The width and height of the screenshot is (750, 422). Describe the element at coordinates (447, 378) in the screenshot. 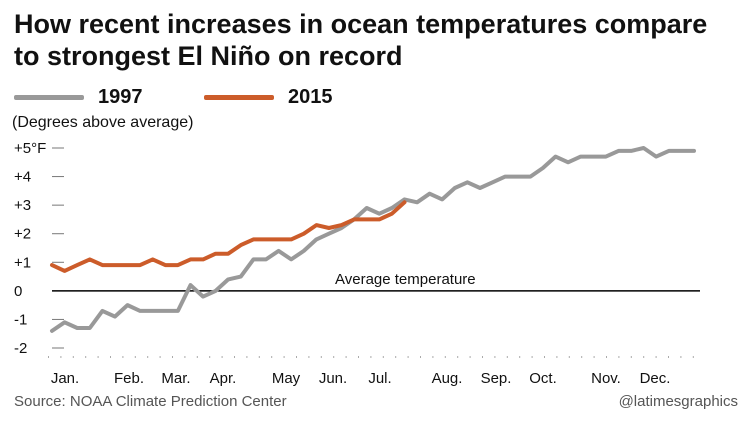

I see `x-tick-label: Aug.` at that location.